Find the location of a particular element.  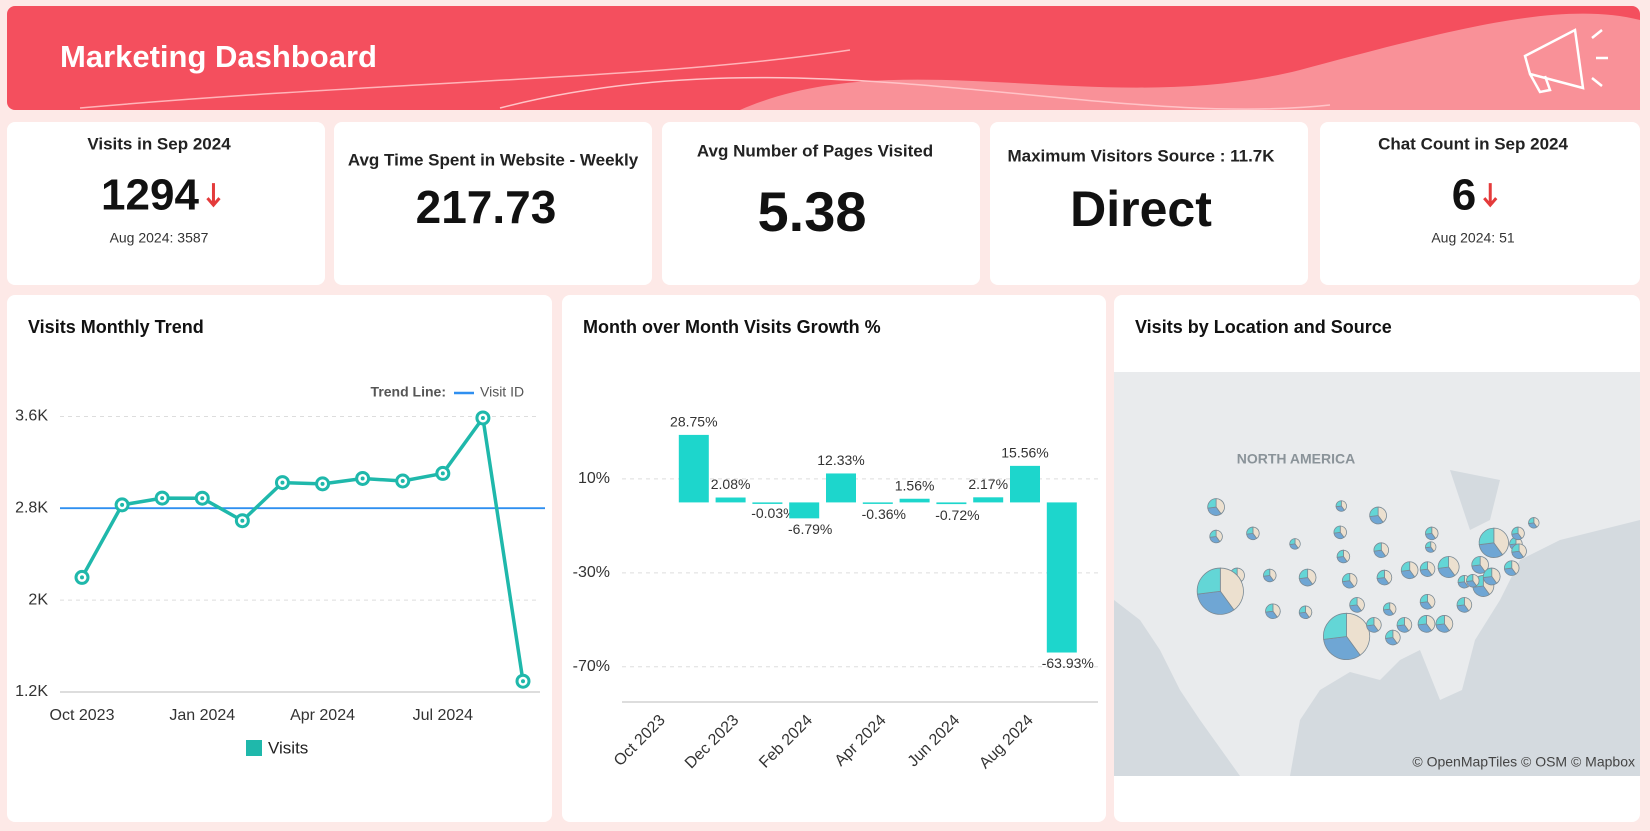

y-tick-label: -30% is located at coordinates (591, 572).